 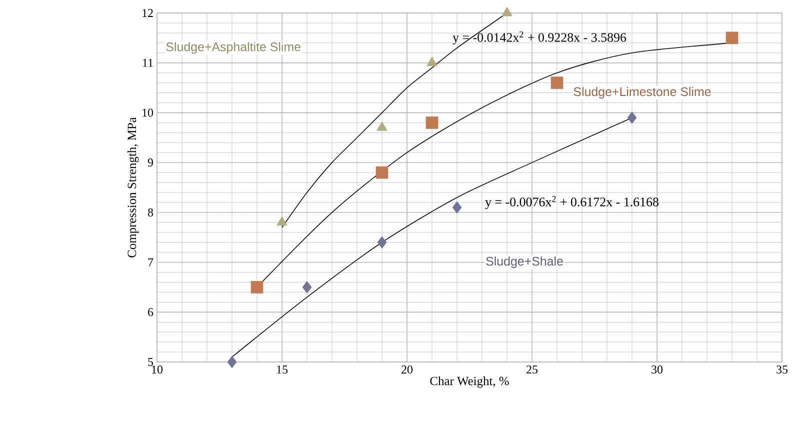 I want to click on annotation: y = -0.0142x$^{2}$ + 0.9228x - 3.5896, so click(x=539, y=38).